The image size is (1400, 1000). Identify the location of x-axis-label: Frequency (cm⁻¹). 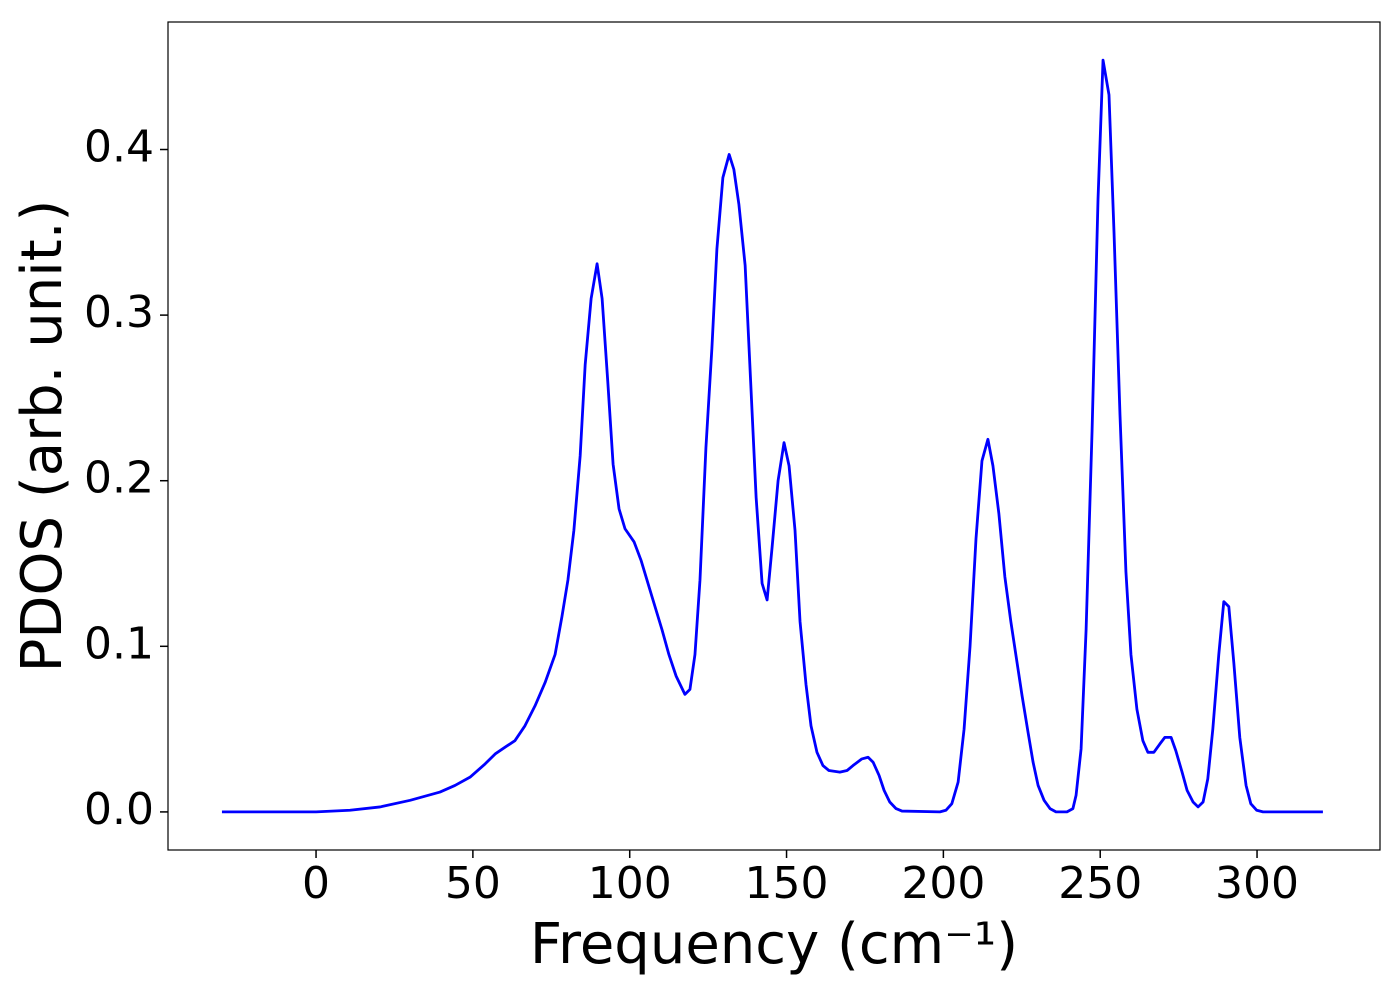
(774, 944).